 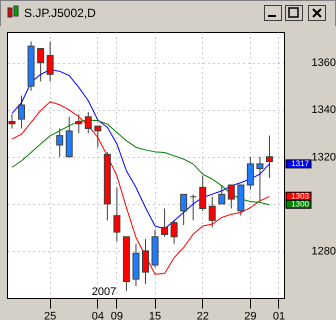 I want to click on x-tick-label: 25, so click(x=50, y=315).